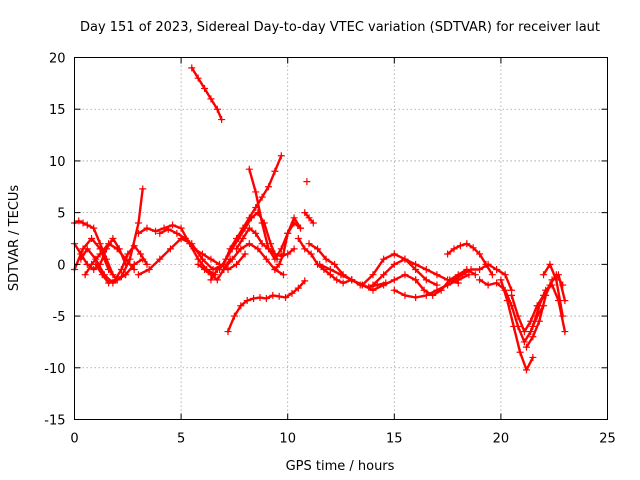  What do you see at coordinates (181, 439) in the screenshot?
I see `x-tick-label: 5` at bounding box center [181, 439].